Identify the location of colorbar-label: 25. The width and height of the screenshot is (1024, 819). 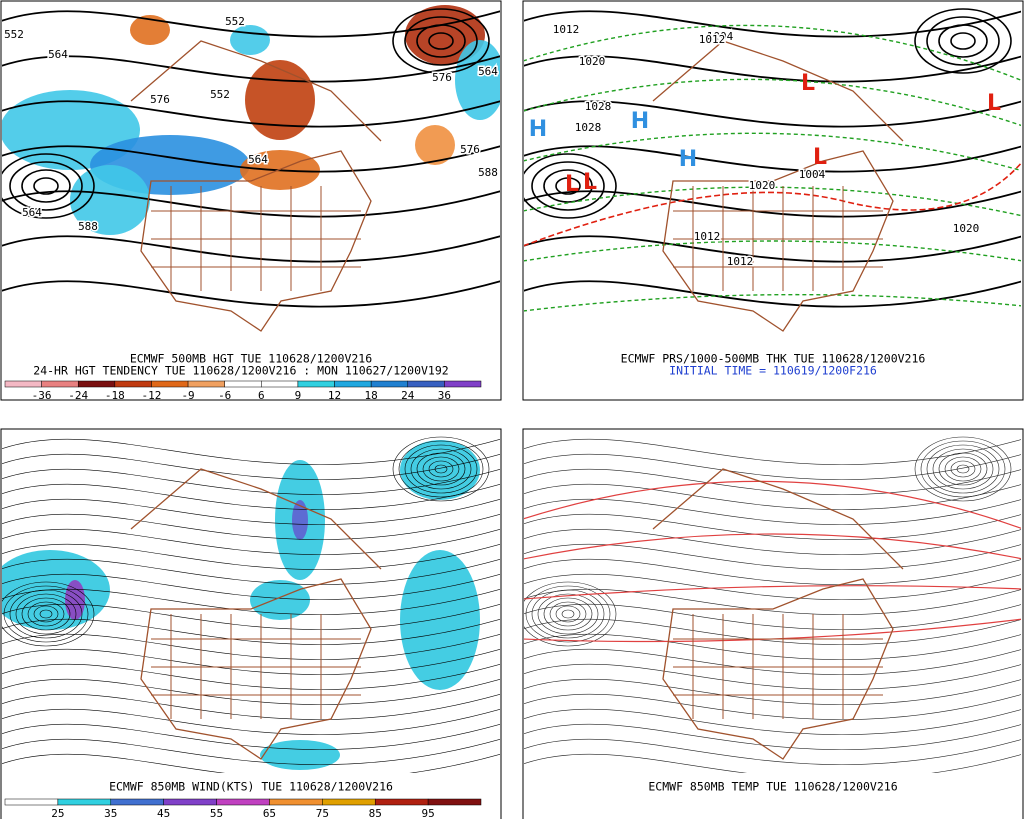
(57, 813).